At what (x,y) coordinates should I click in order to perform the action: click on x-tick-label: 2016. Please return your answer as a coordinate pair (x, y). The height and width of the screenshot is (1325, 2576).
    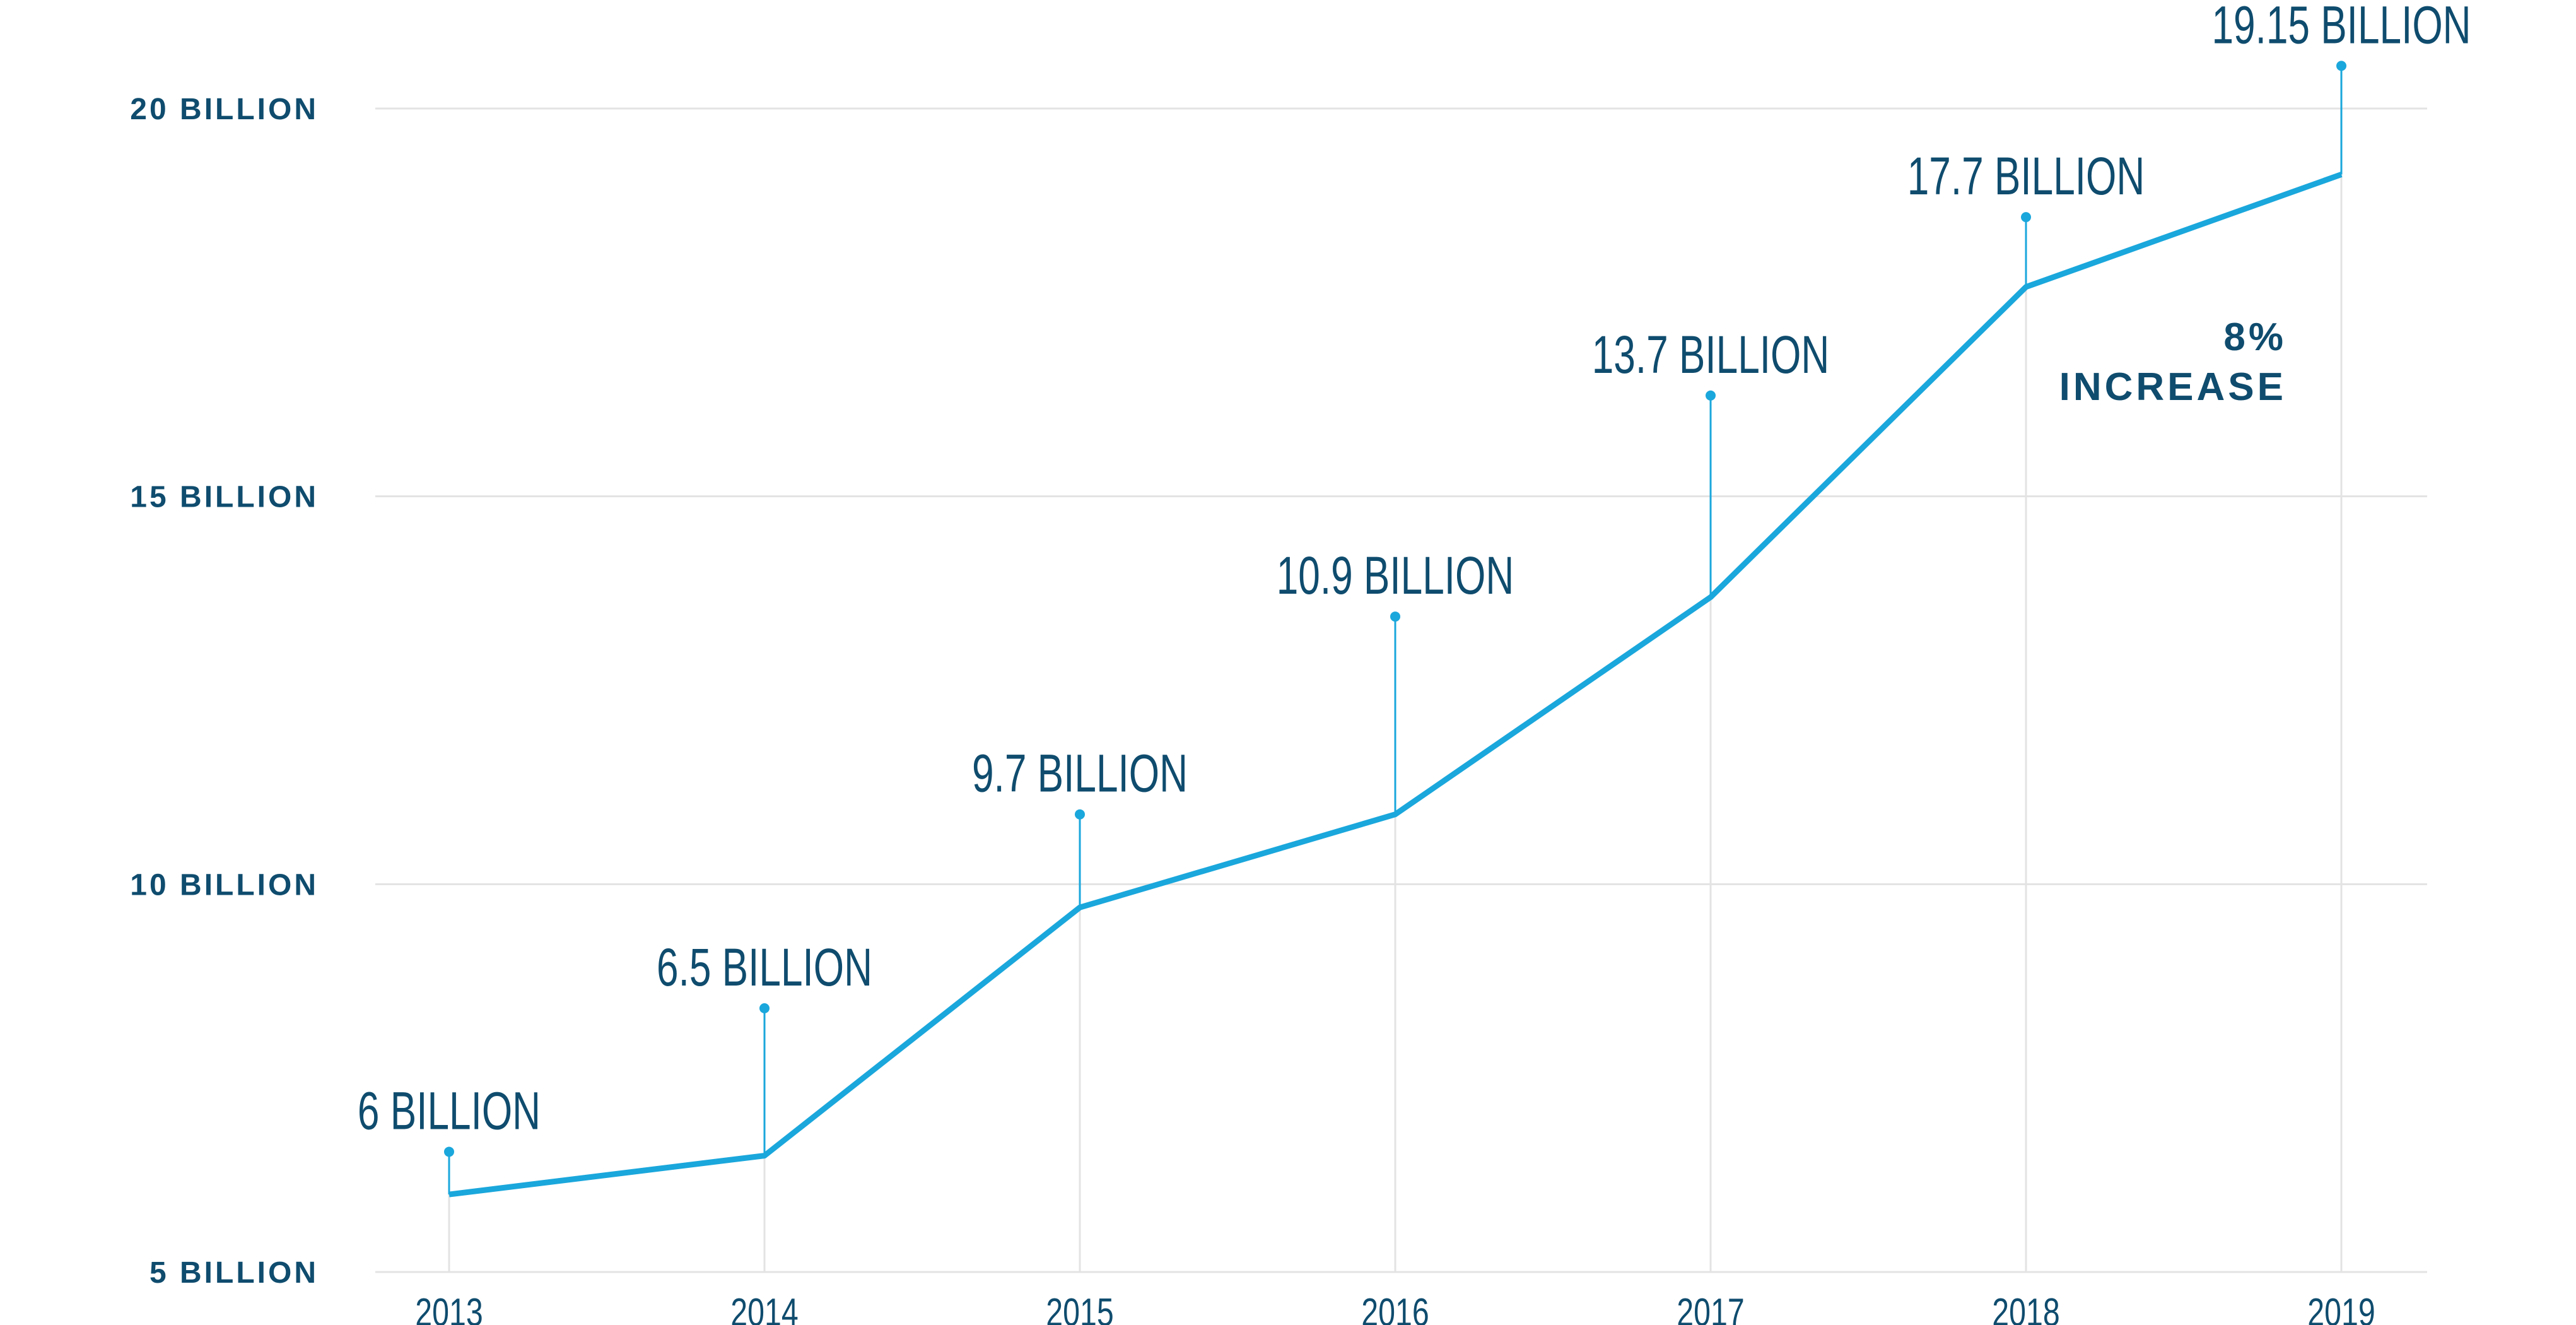
    Looking at the image, I should click on (1395, 1308).